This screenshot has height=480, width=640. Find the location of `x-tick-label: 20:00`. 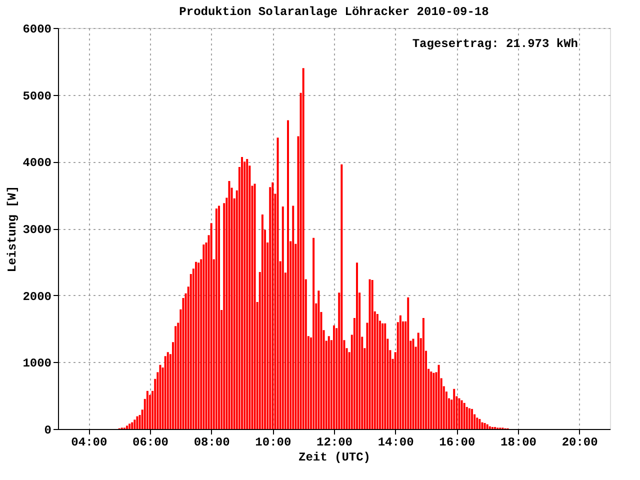

x-tick-label: 20:00 is located at coordinates (580, 443).